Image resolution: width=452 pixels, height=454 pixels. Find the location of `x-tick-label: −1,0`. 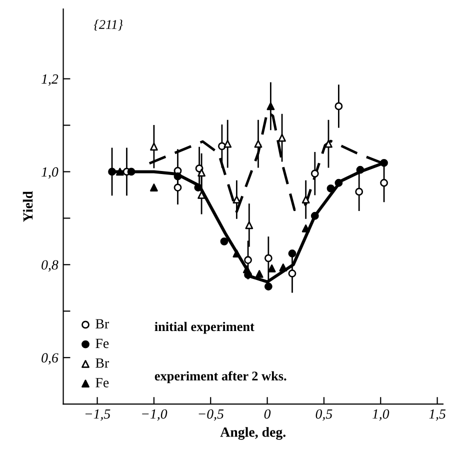

x-tick-label: −1,0 is located at coordinates (155, 415).